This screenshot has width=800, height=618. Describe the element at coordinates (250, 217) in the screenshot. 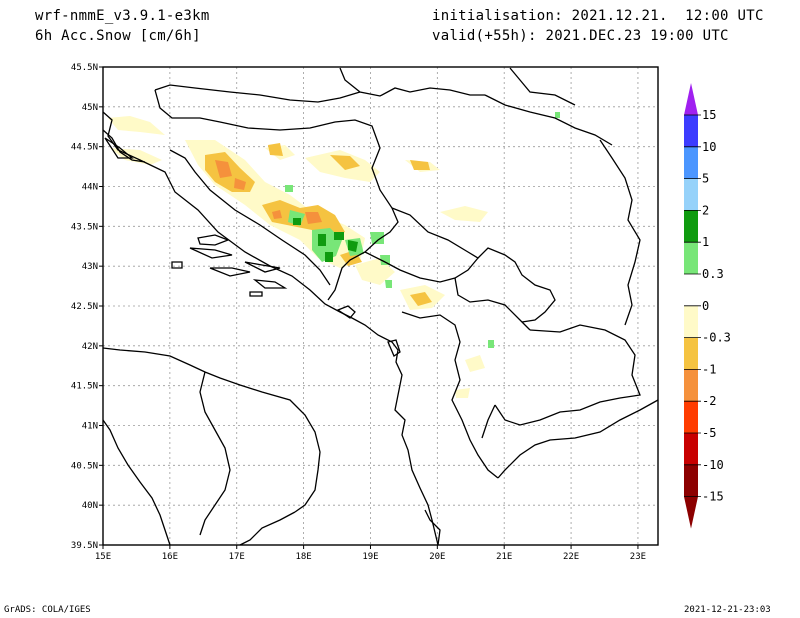

I see `border-bosnia-west` at that location.